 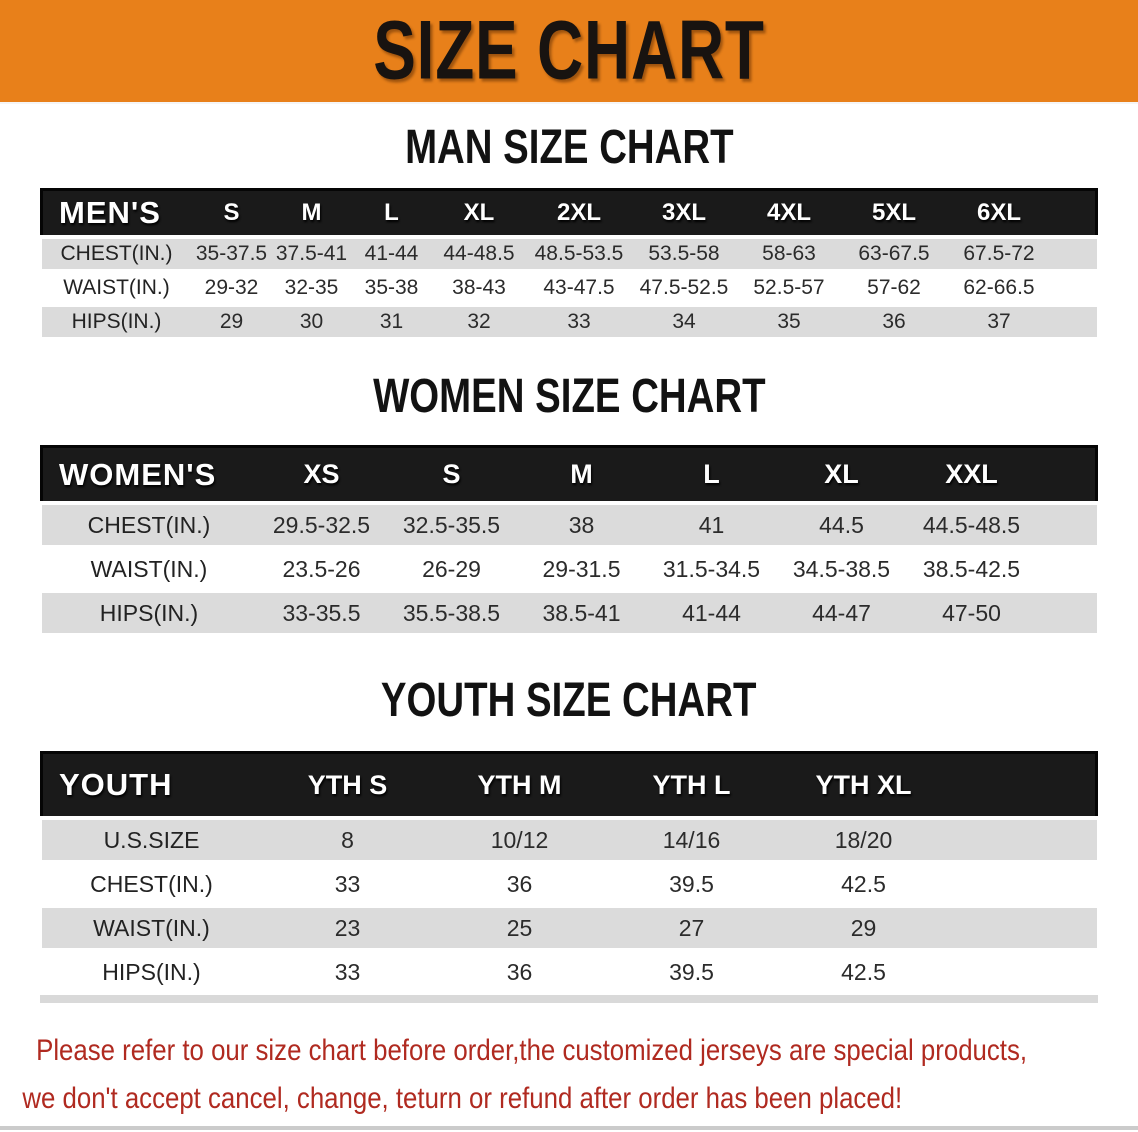 I want to click on column-header: S, so click(x=231, y=213).